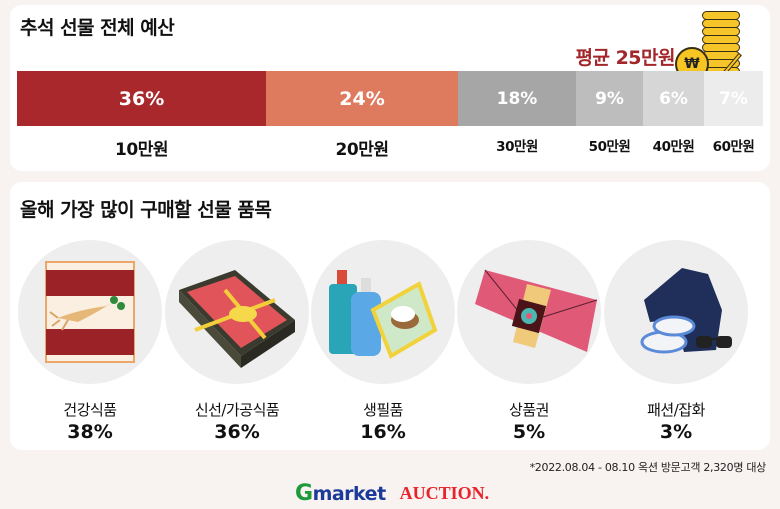 The width and height of the screenshot is (780, 509). What do you see at coordinates (90, 432) in the screenshot?
I see `item-pct: 38%` at bounding box center [90, 432].